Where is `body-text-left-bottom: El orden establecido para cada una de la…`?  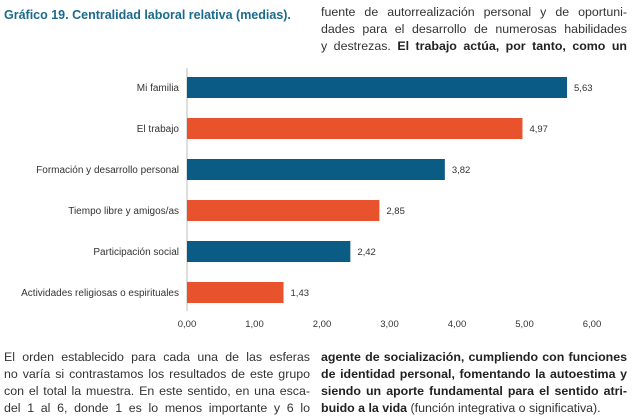 body-text-left-bottom: El orden establecido para cada una de la… is located at coordinates (157, 383).